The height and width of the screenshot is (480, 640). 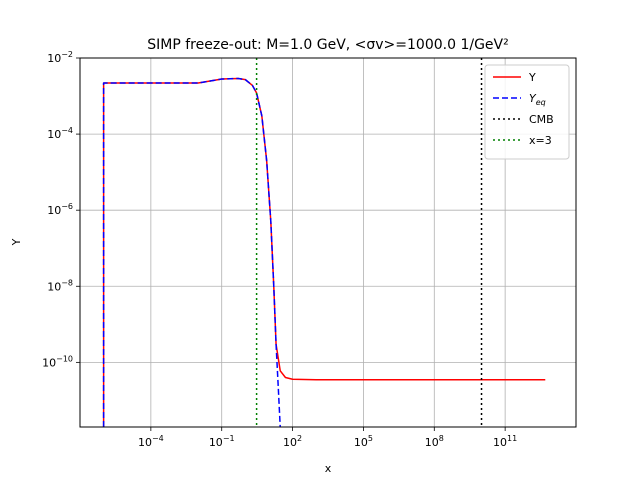 I want to click on legend-label: CMB, so click(x=541, y=119).